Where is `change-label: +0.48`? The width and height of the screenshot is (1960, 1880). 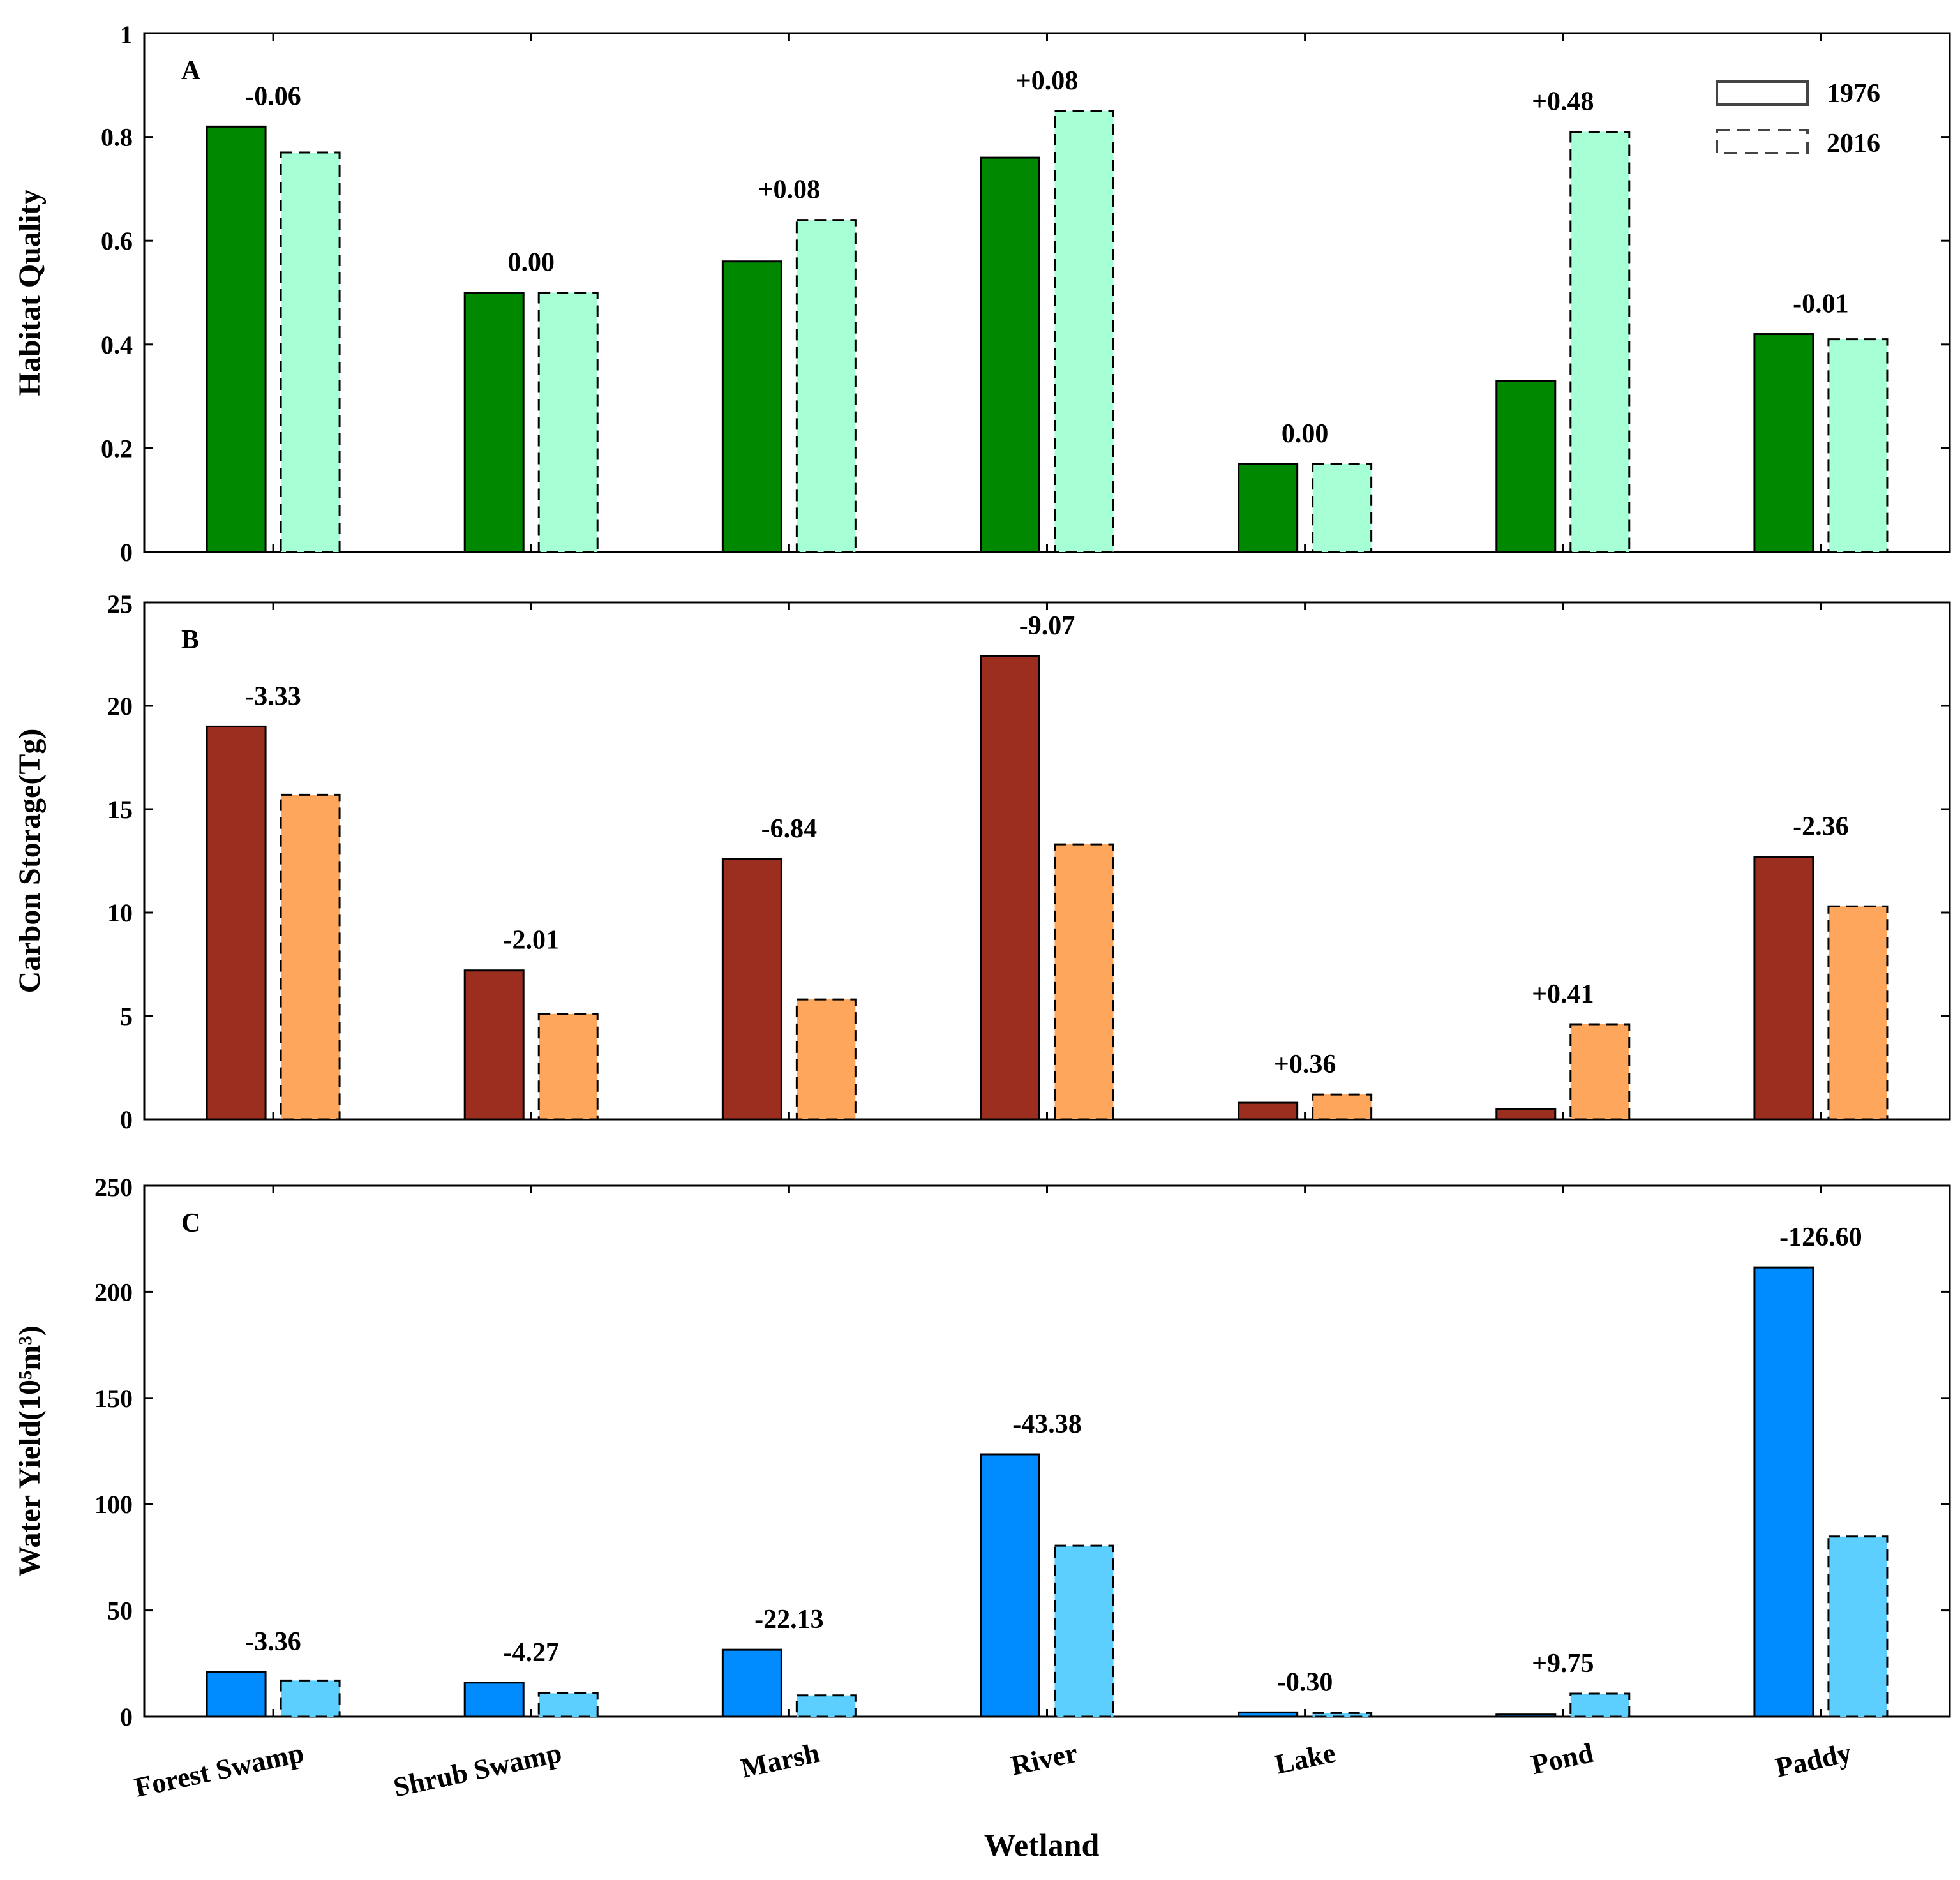 change-label: +0.48 is located at coordinates (1563, 101).